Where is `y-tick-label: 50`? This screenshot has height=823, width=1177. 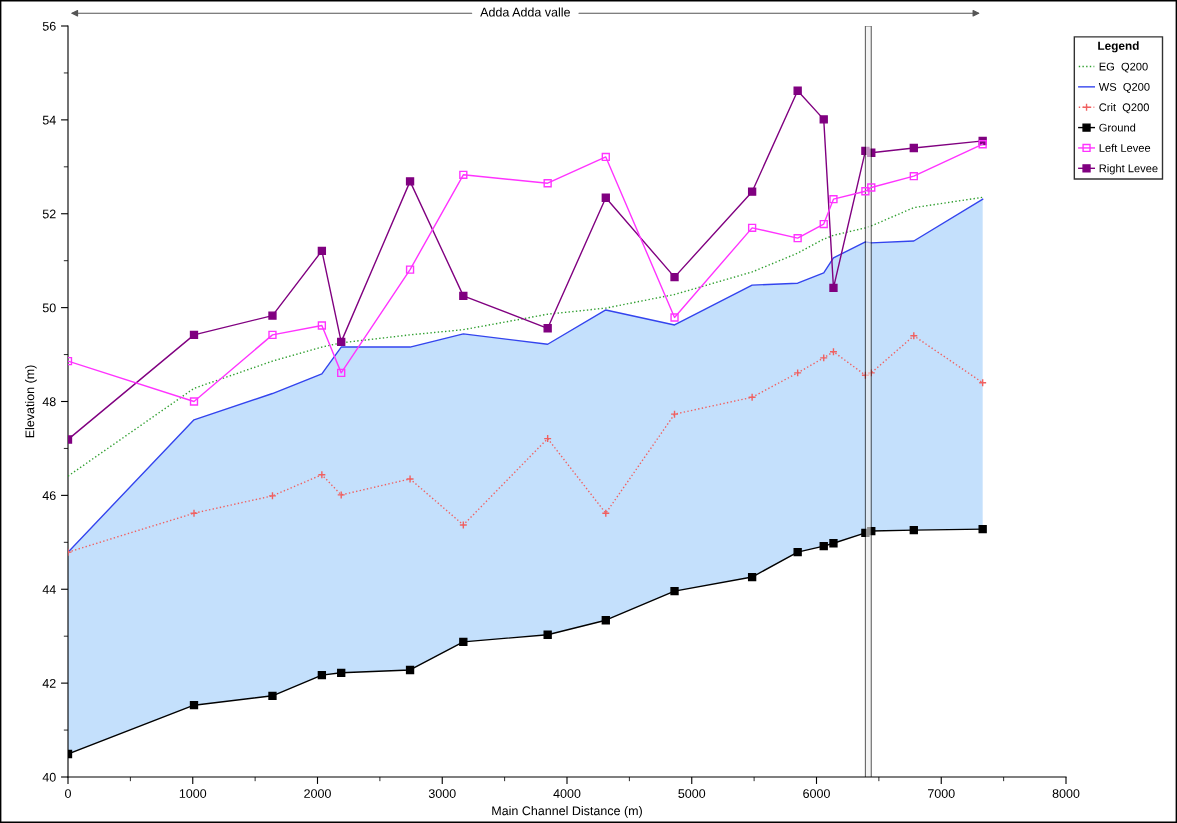
y-tick-label: 50 is located at coordinates (49, 308).